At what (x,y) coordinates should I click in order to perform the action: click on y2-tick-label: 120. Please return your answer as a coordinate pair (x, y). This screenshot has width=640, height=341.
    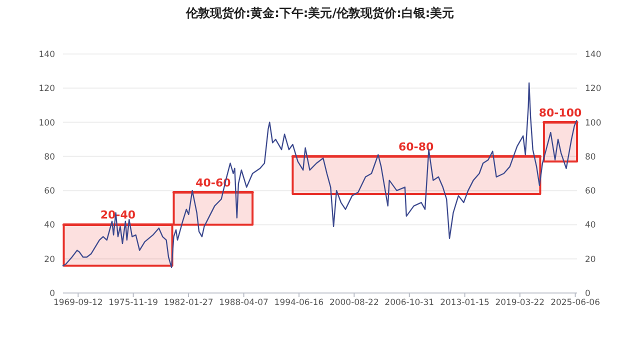
    Looking at the image, I should click on (593, 89).